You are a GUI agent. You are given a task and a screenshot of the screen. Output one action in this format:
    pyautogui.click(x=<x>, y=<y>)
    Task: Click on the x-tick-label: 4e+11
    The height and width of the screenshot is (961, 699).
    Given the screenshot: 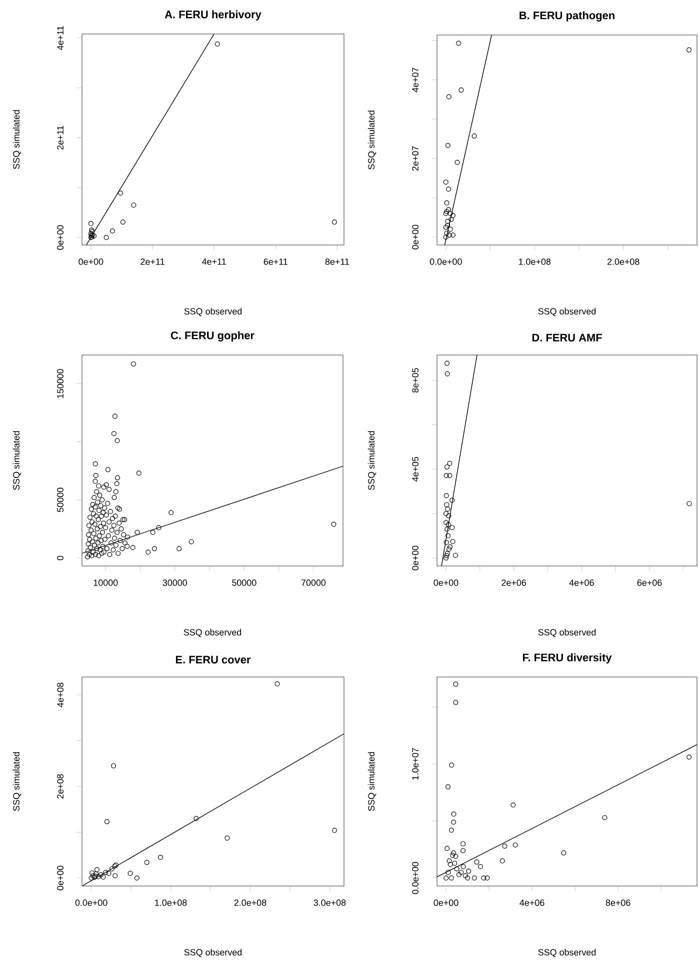 What is the action you would take?
    pyautogui.click(x=214, y=261)
    